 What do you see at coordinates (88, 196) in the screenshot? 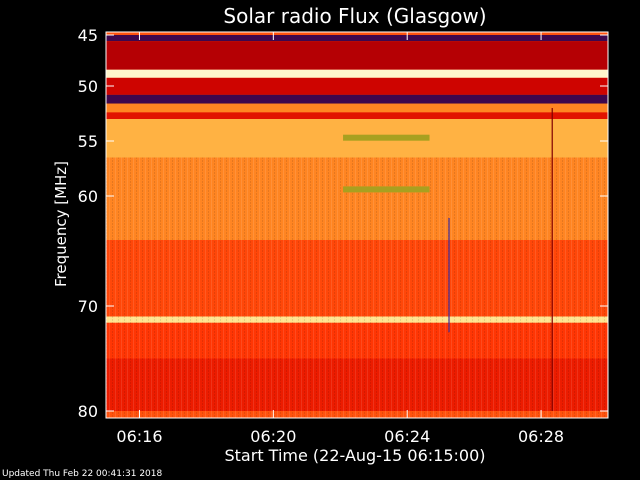
I see `y-tick-label: 60` at bounding box center [88, 196].